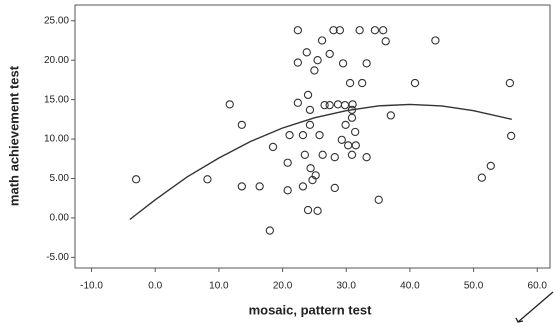  What do you see at coordinates (91, 286) in the screenshot?
I see `x-tick-label: -10.0` at bounding box center [91, 286].